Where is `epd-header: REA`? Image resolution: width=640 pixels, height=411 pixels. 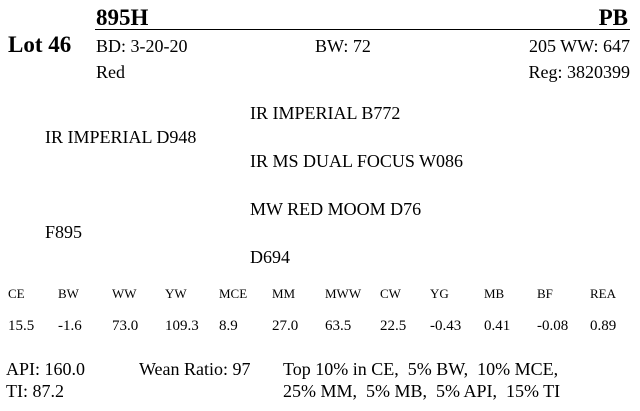
epd-header: REA is located at coordinates (603, 293).